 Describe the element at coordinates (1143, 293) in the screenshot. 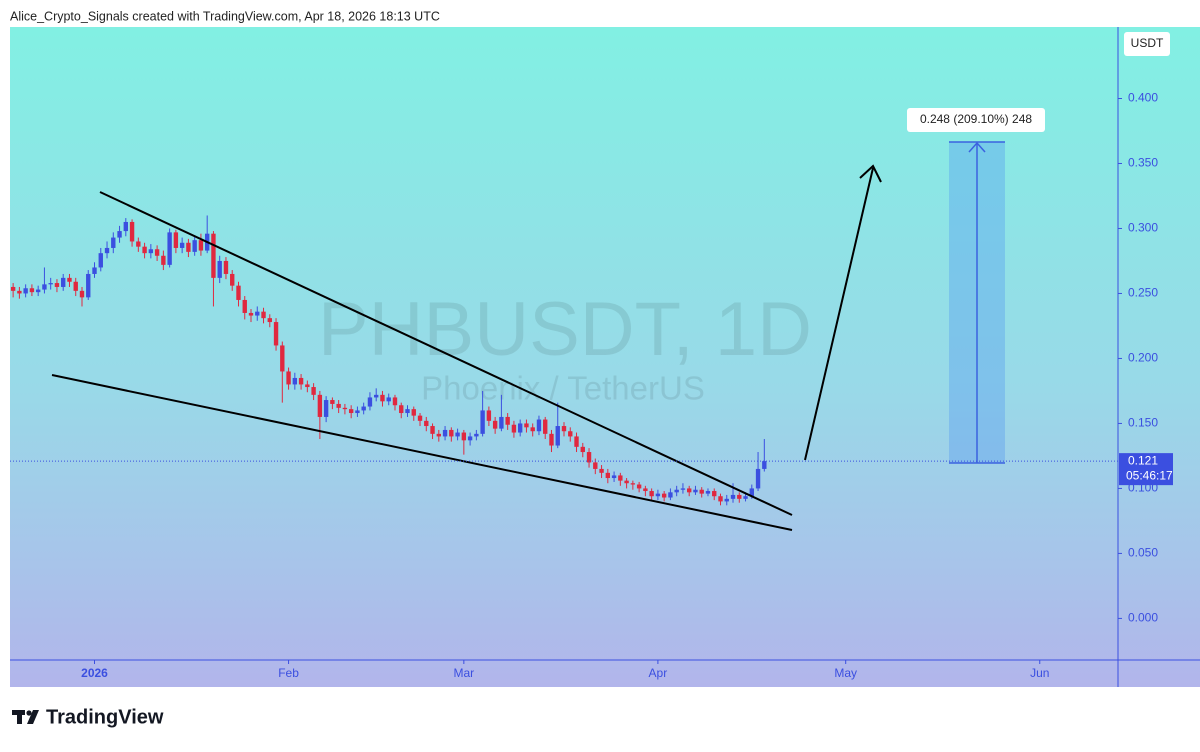

I see `y-tick-label: 0.250` at that location.